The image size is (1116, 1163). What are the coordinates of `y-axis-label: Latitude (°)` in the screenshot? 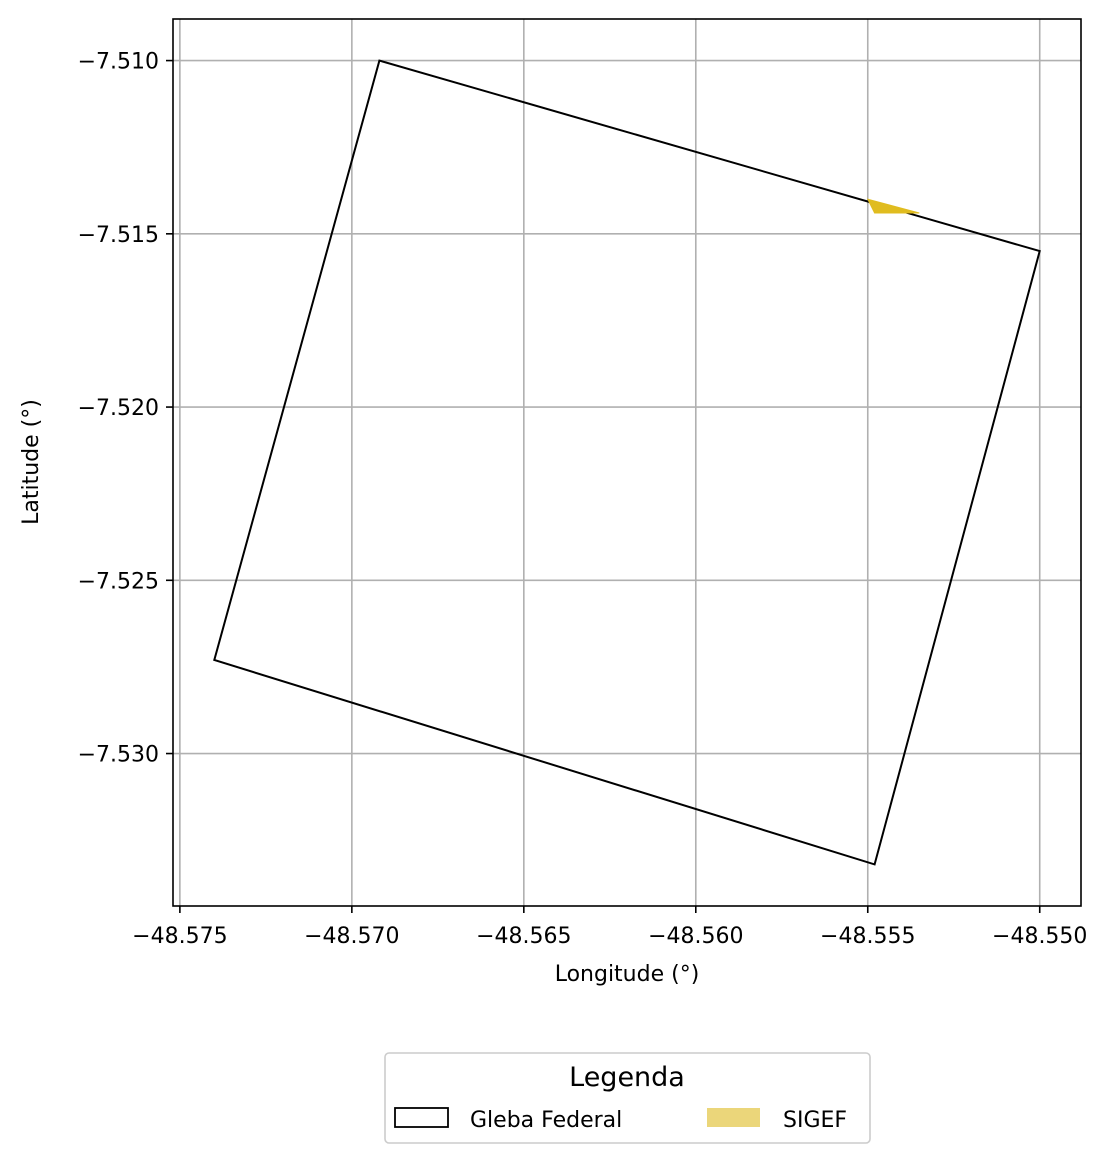 It's located at (31, 462).